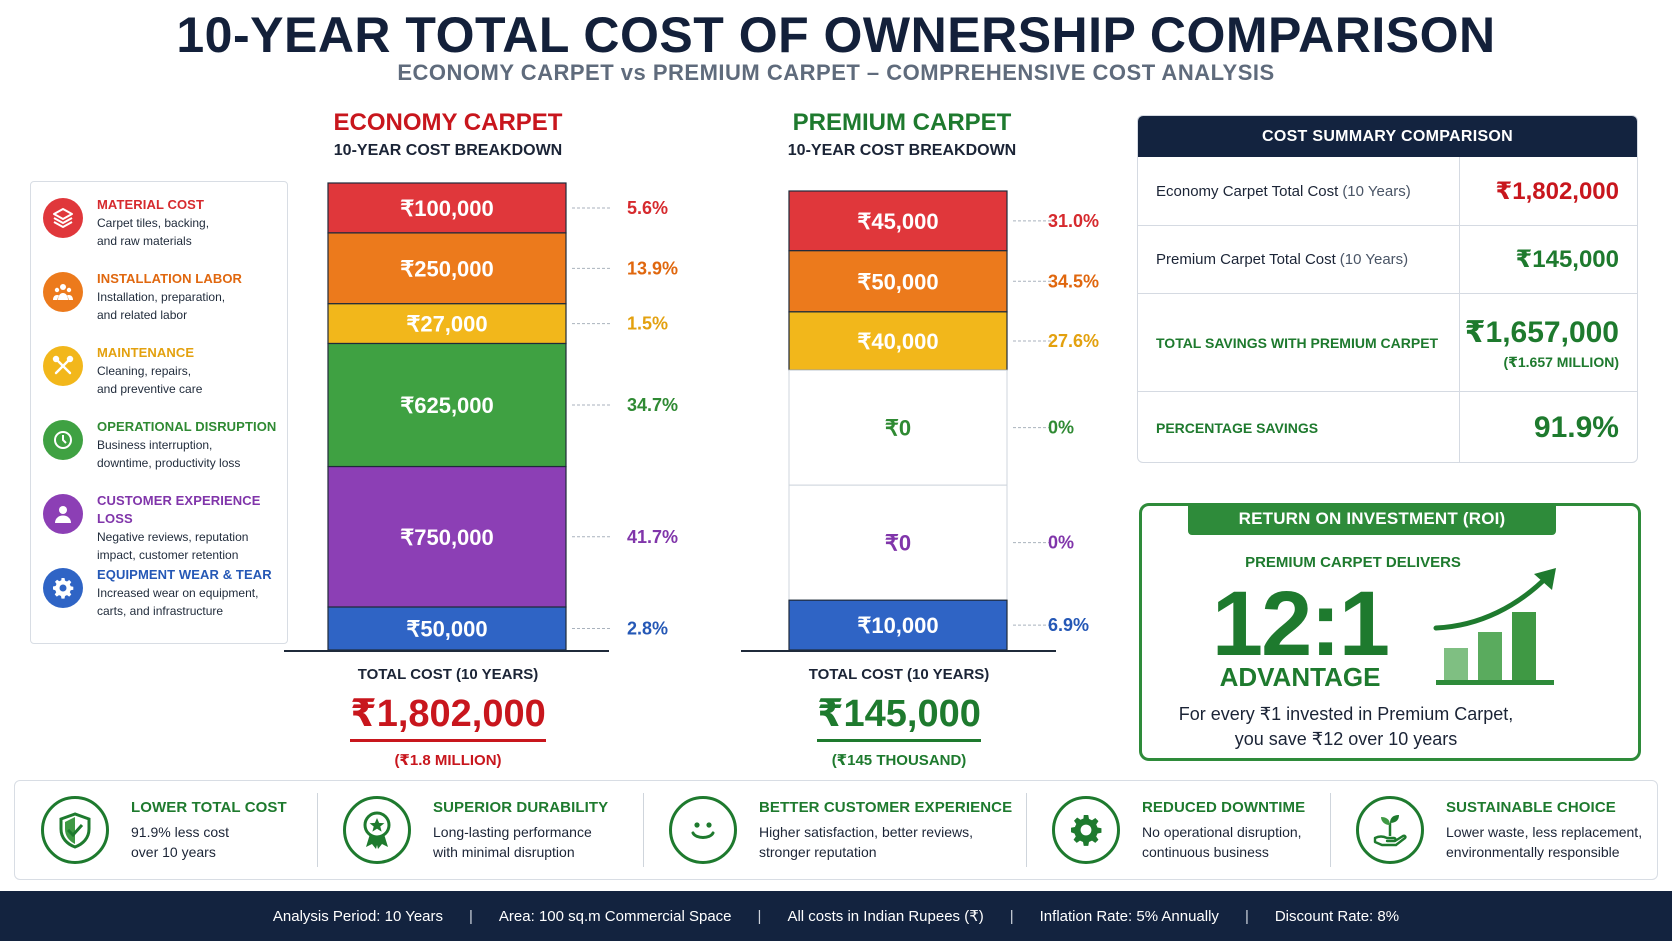 The width and height of the screenshot is (1672, 941). I want to click on legend-desc: impact, customer retention, so click(168, 555).